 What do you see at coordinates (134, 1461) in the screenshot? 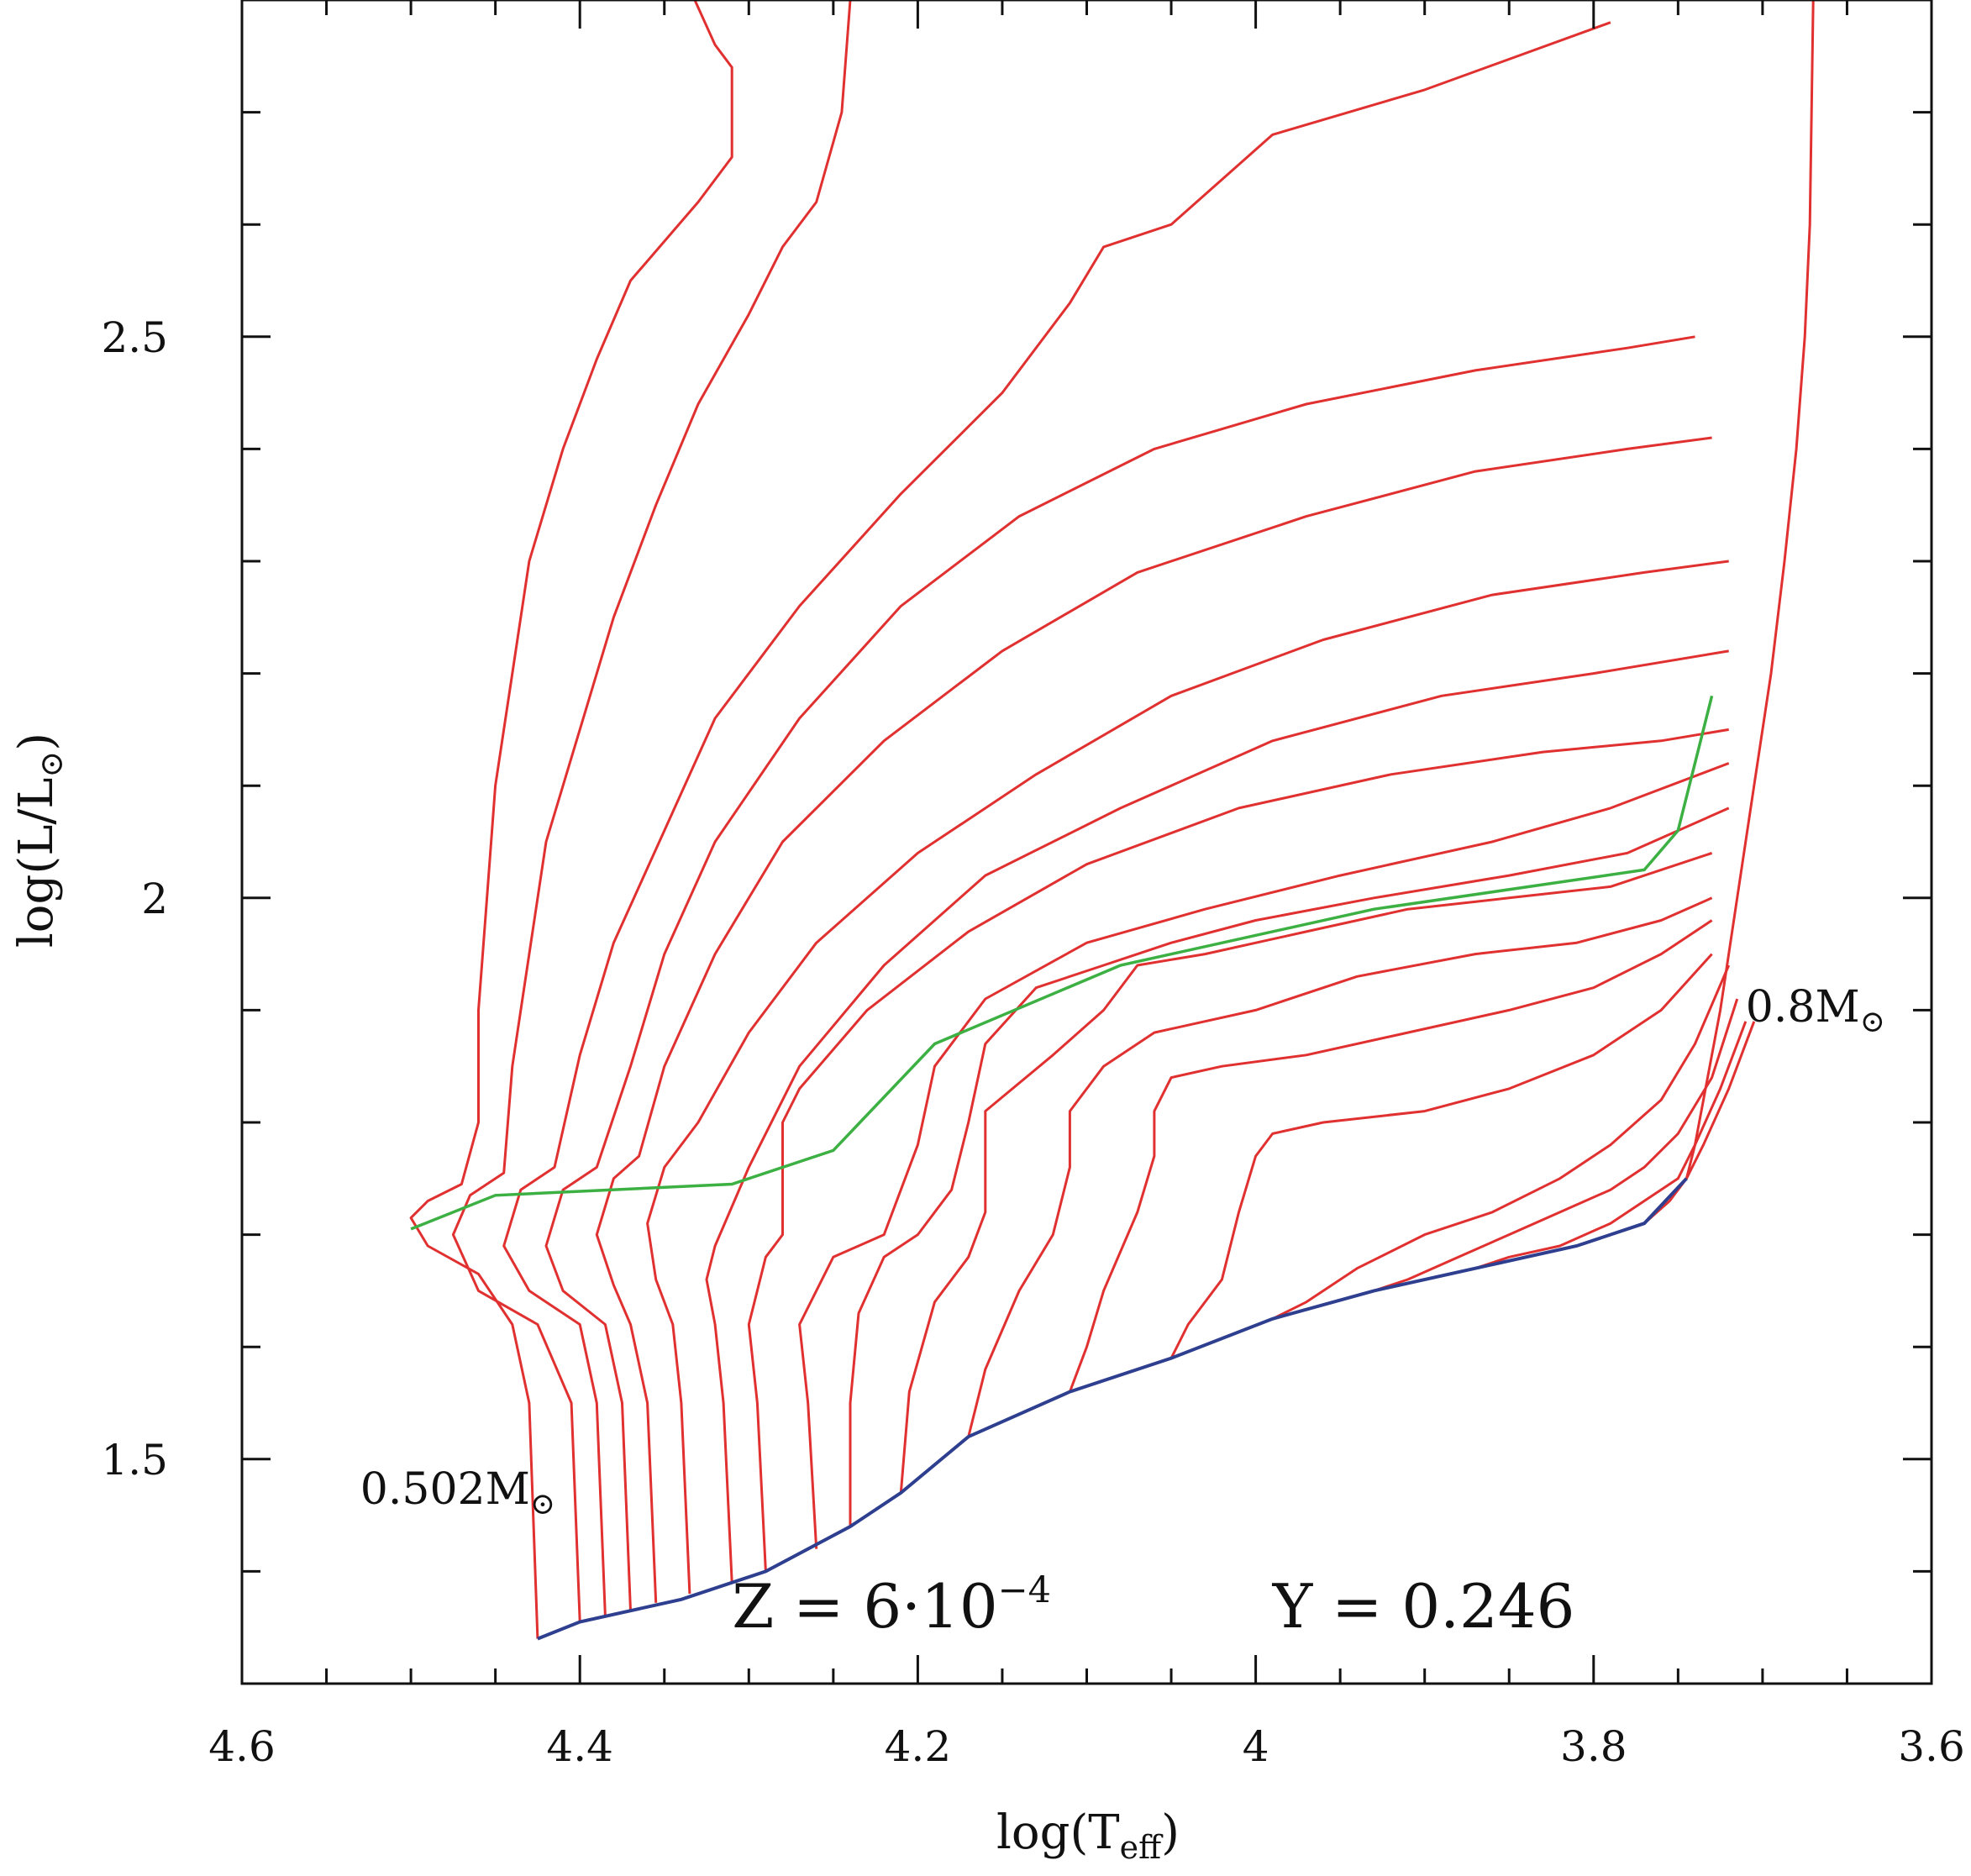
I see `y-tick-label: 1.5` at bounding box center [134, 1461].